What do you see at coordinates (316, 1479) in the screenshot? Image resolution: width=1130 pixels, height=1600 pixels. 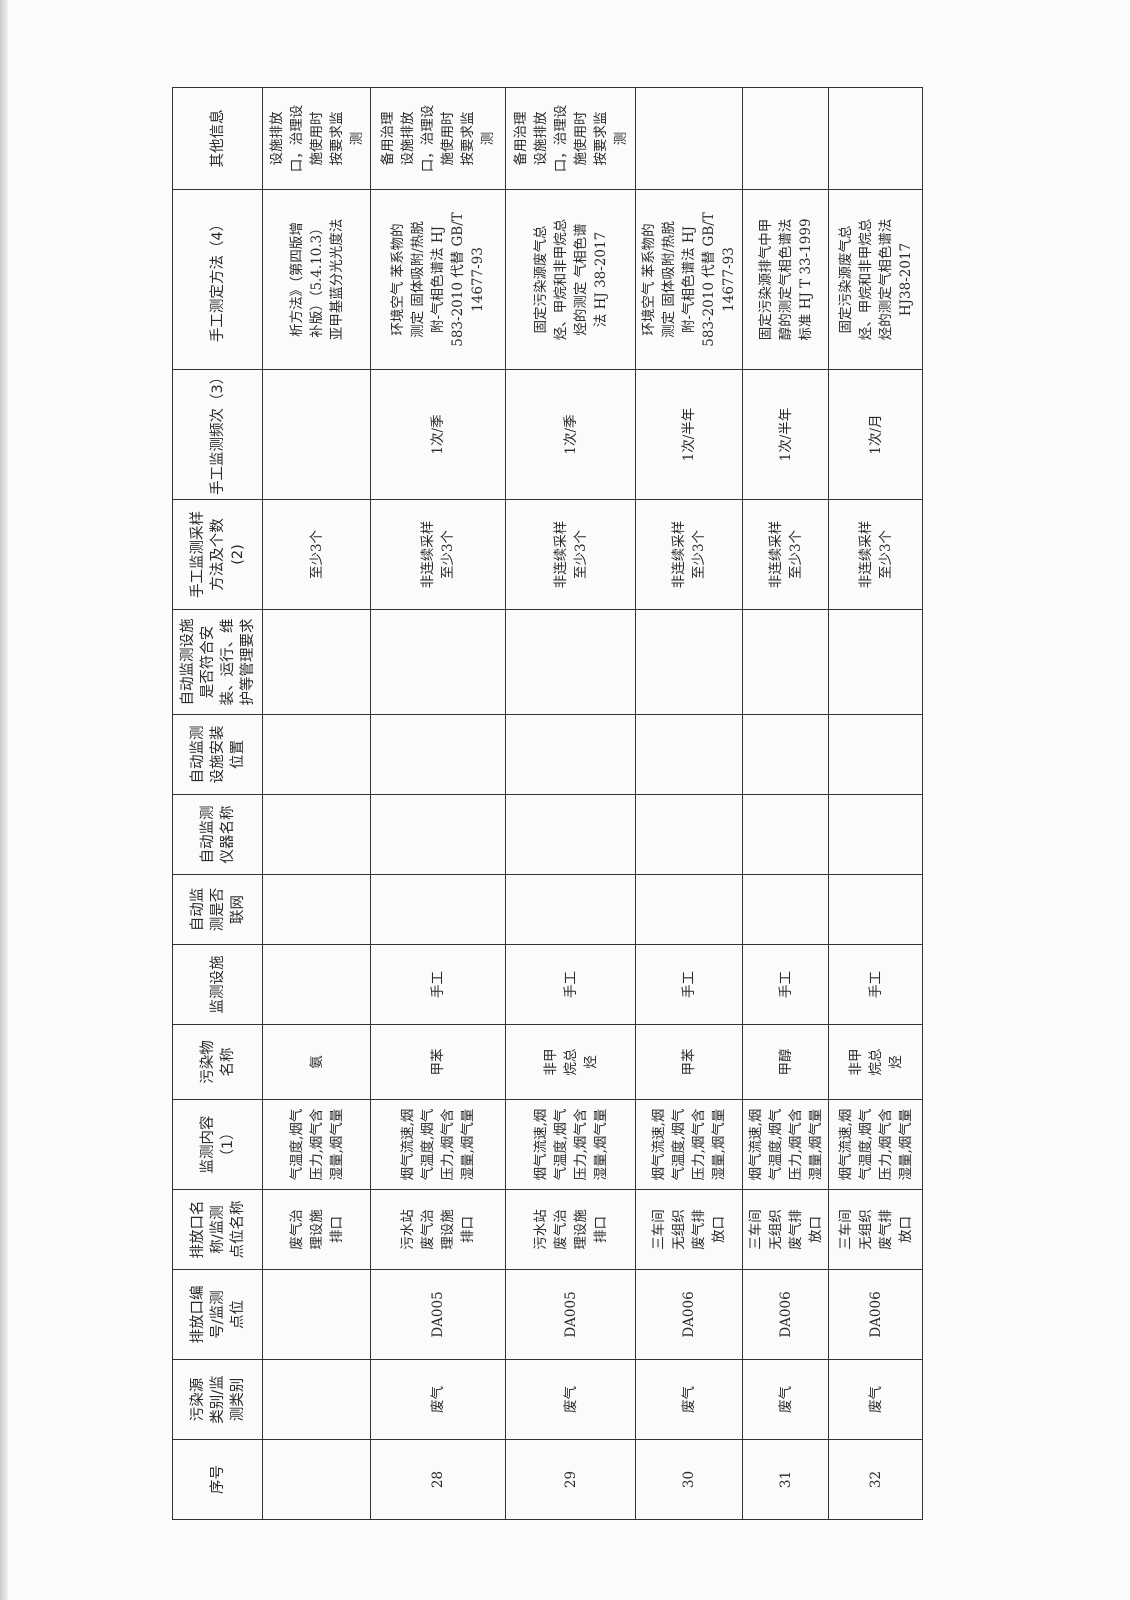 I see `cell-seq` at bounding box center [316, 1479].